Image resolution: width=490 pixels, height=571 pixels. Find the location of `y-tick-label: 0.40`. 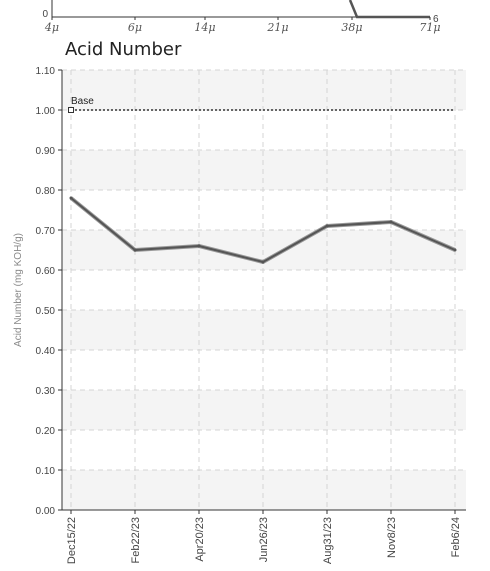

y-tick-label: 0.40 is located at coordinates (46, 351).